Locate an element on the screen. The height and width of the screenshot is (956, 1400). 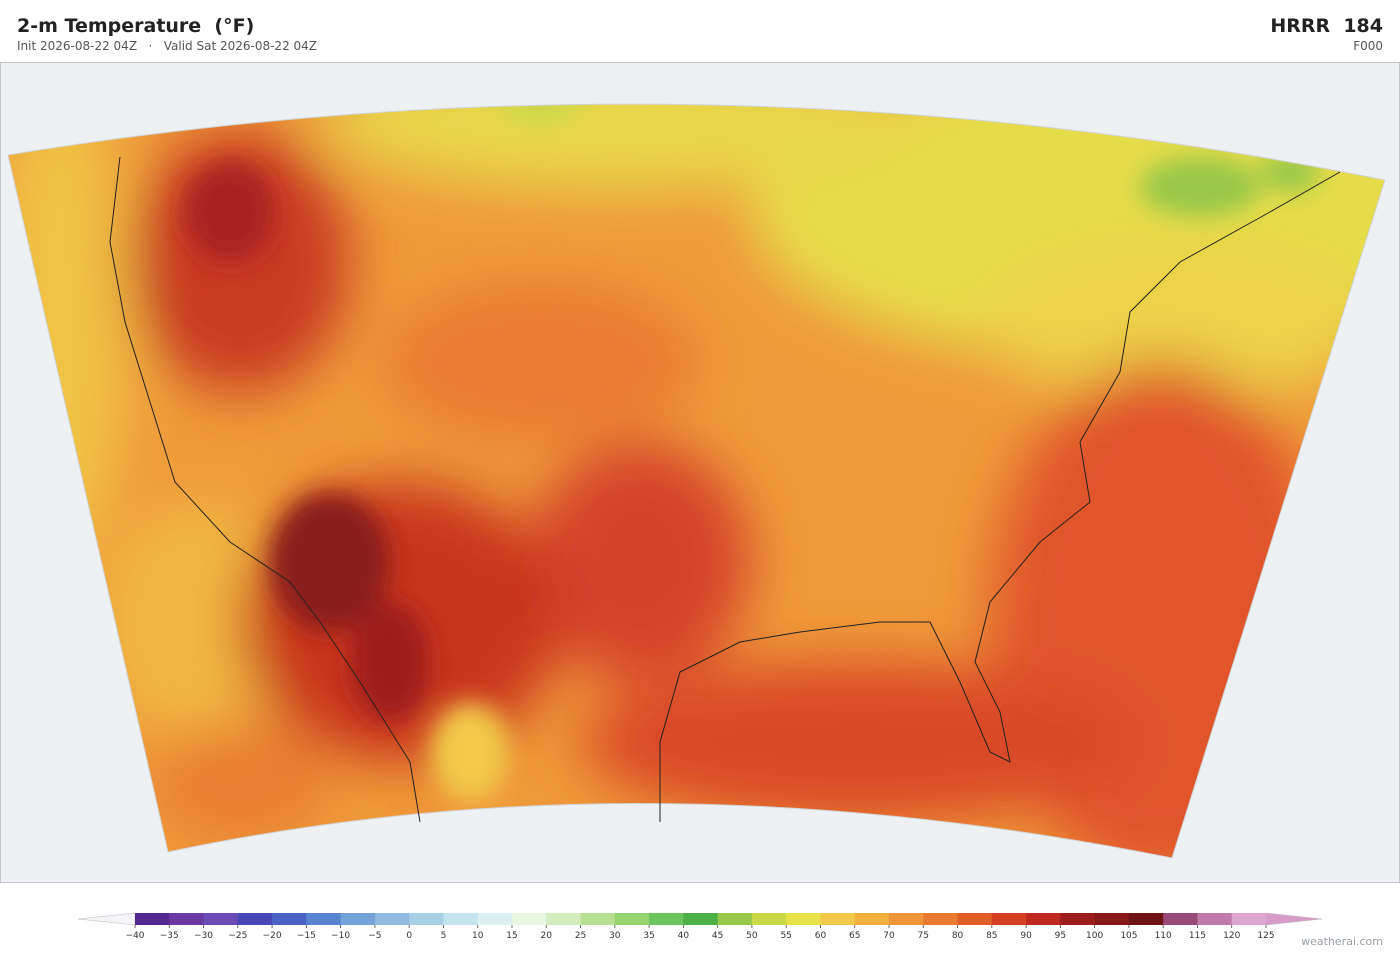
colorbar-tick-label: 85 is located at coordinates (991, 936).